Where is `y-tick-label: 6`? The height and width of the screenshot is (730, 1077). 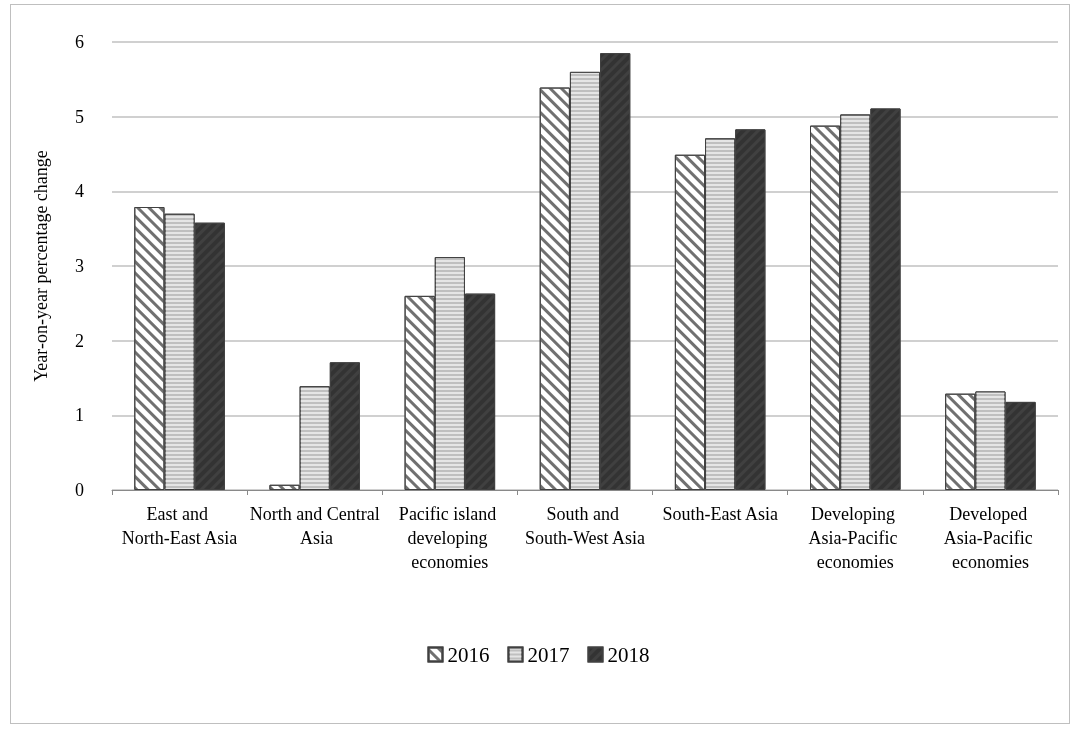
y-tick-label: 6 is located at coordinates (79, 42).